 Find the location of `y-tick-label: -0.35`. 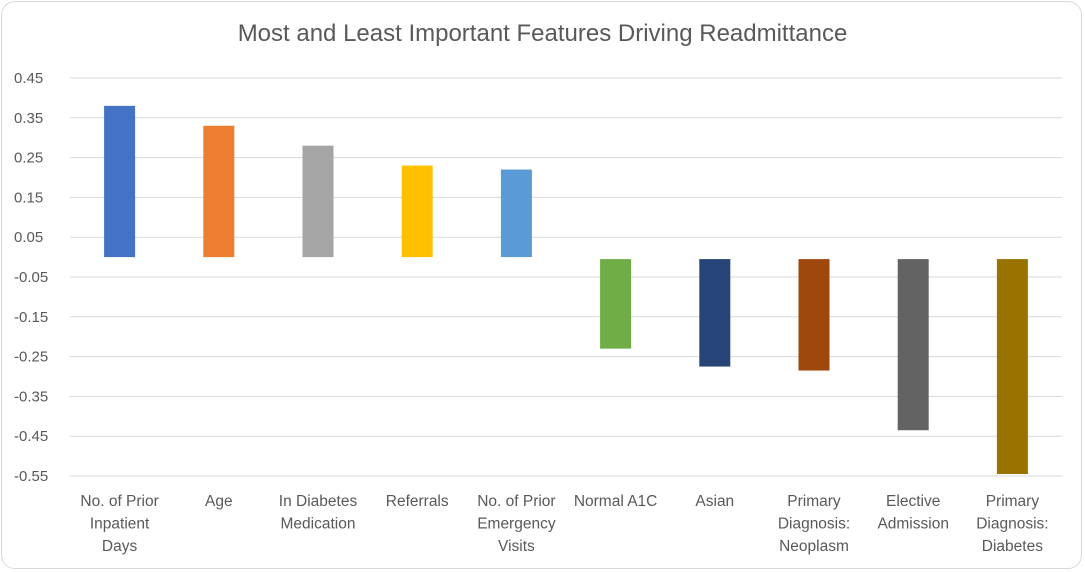

y-tick-label: -0.35 is located at coordinates (31, 396).